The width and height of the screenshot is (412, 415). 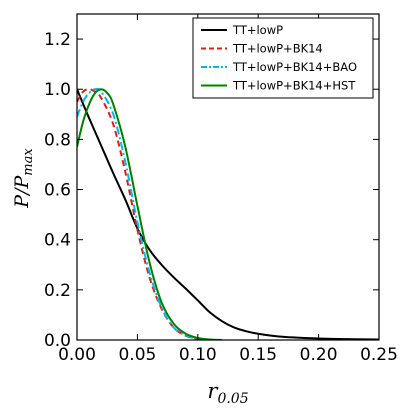 What do you see at coordinates (57, 90) in the screenshot?
I see `y-tick-label: 1.0` at bounding box center [57, 90].